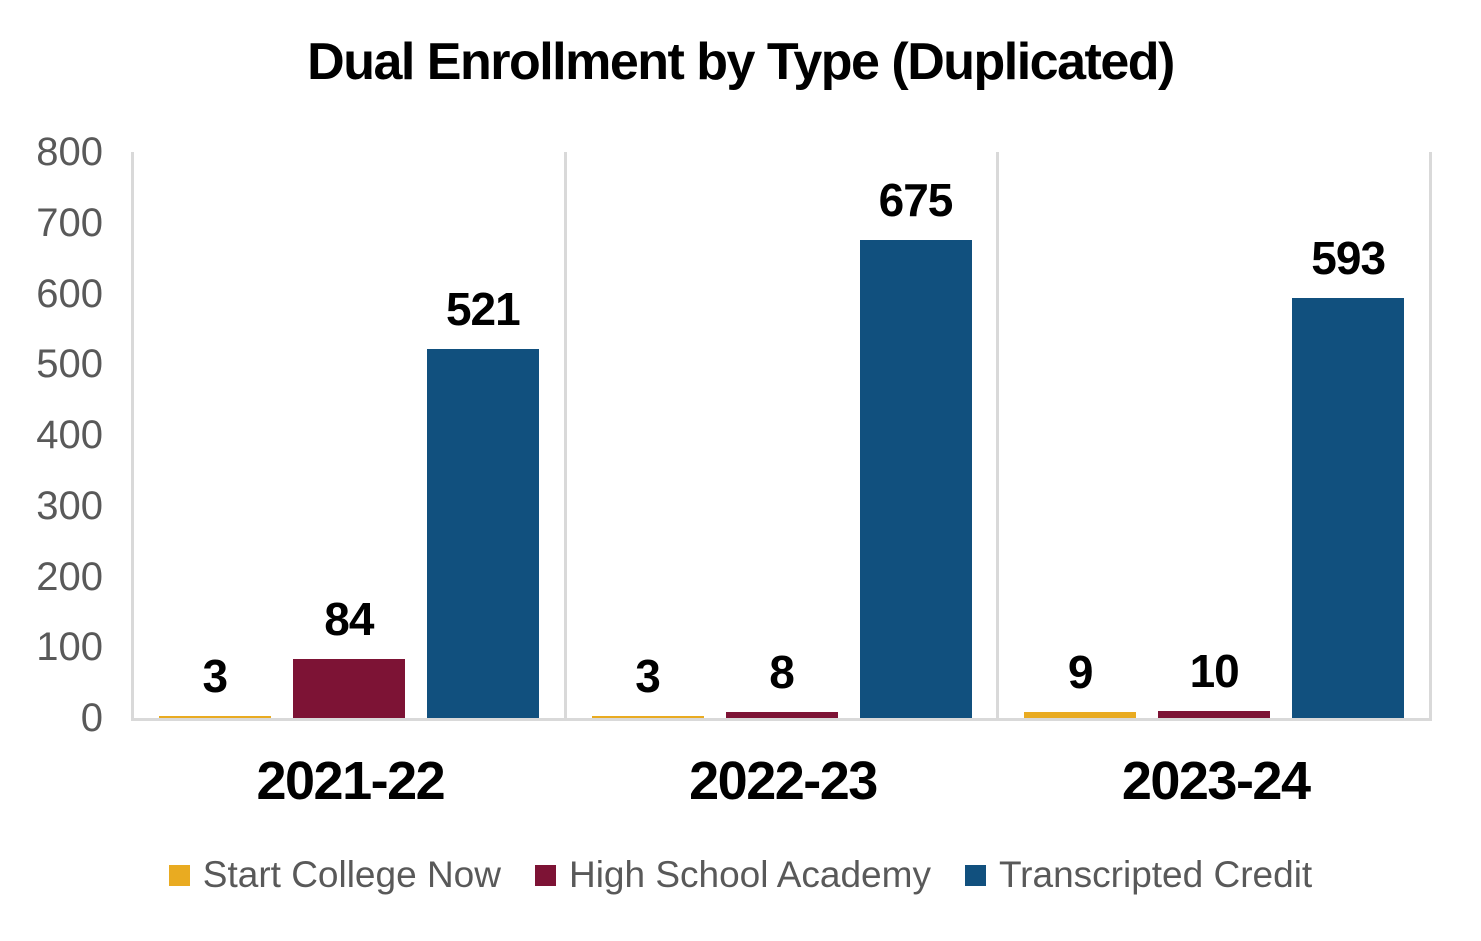 Image resolution: width=1481 pixels, height=941 pixels. What do you see at coordinates (349, 618) in the screenshot?
I see `data-label-high-school-academy-2021-22: 84` at bounding box center [349, 618].